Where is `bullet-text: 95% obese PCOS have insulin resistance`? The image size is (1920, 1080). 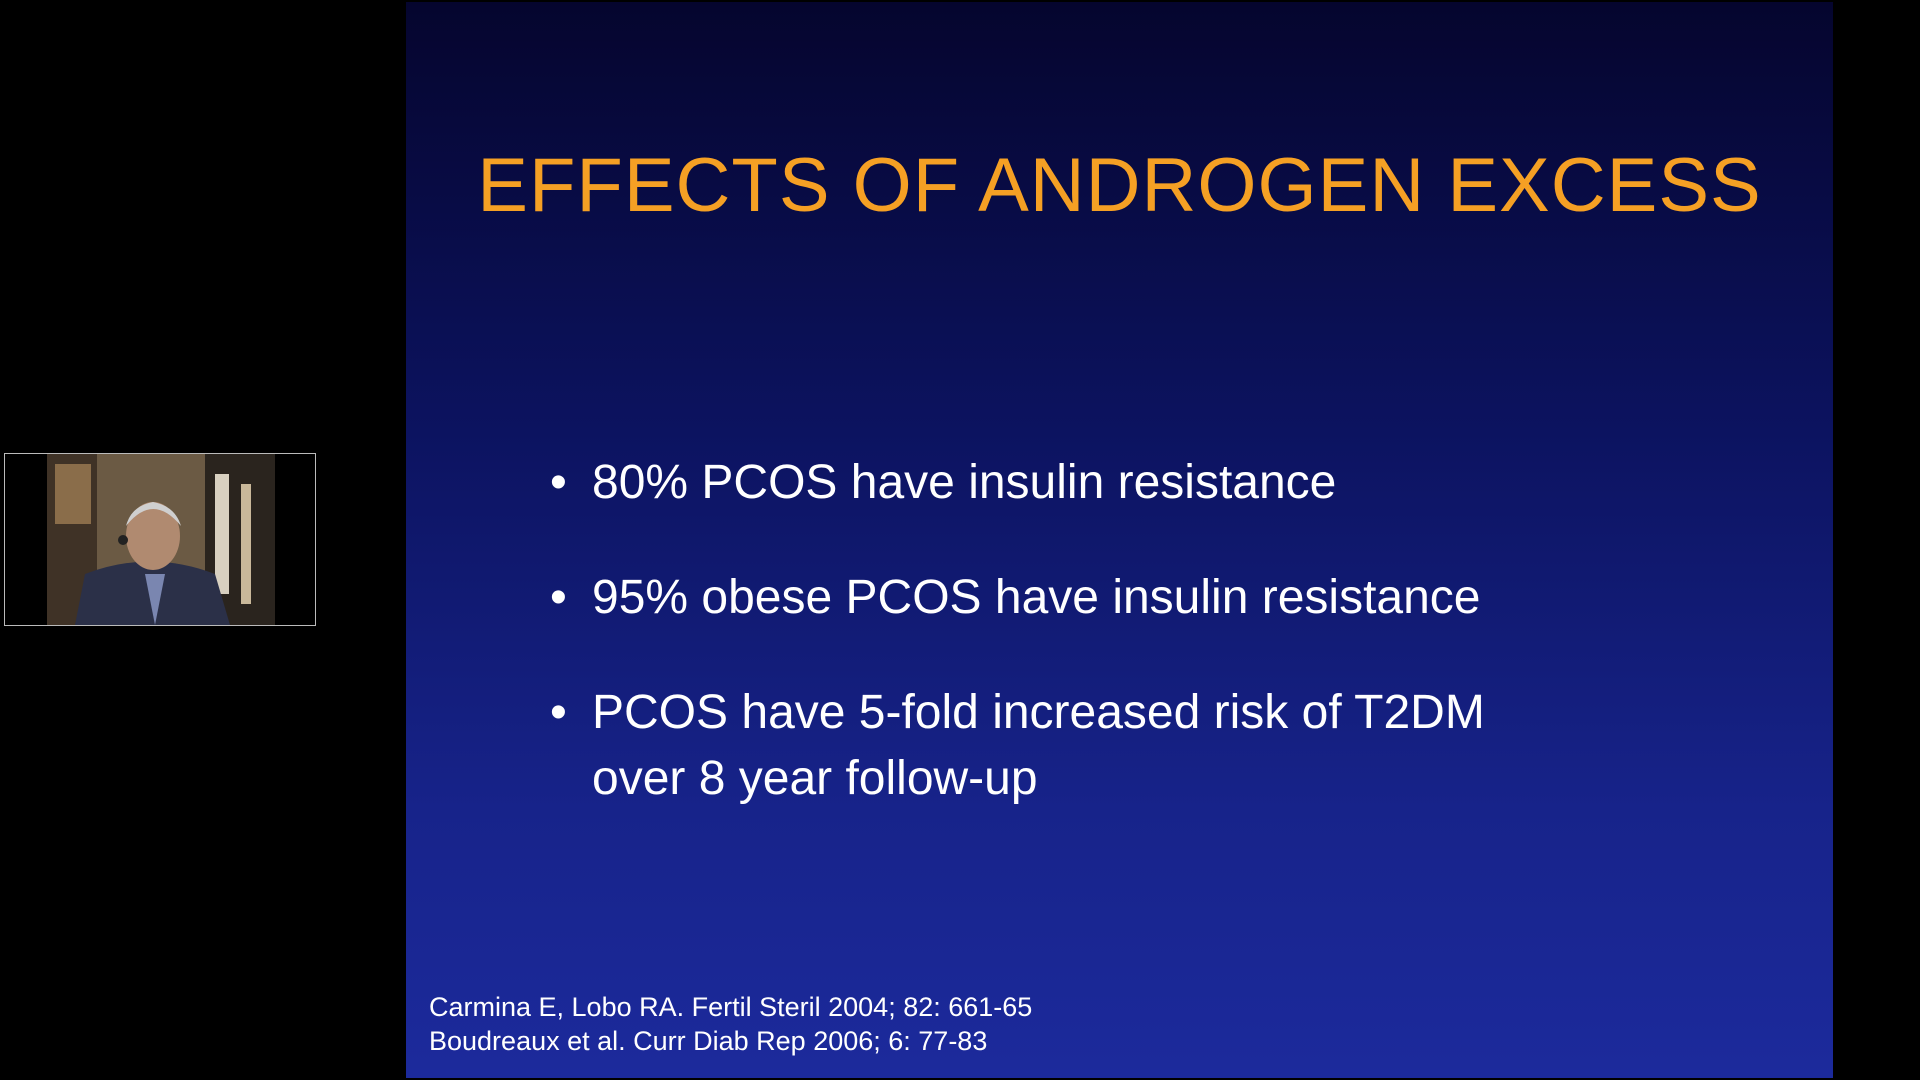 bullet-text: 95% obese PCOS have insulin resistance is located at coordinates (1036, 597).